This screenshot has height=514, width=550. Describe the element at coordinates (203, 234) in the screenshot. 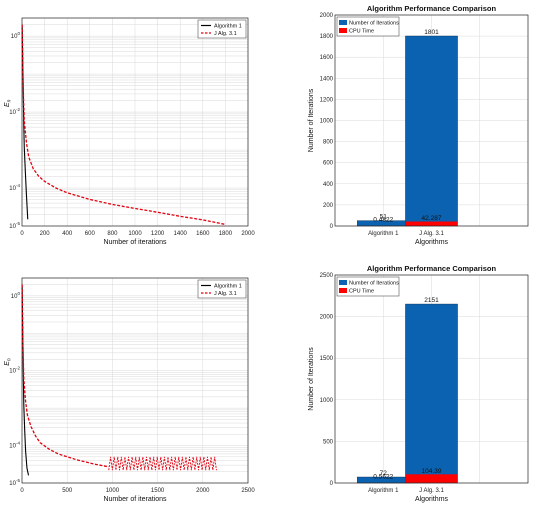

I see `x-tick-label: 1600` at that location.